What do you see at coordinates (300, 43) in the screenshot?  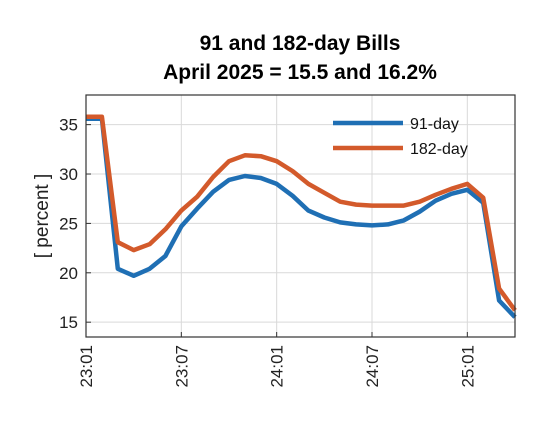 I see `chart-title: 91 and 182-day Bills` at bounding box center [300, 43].